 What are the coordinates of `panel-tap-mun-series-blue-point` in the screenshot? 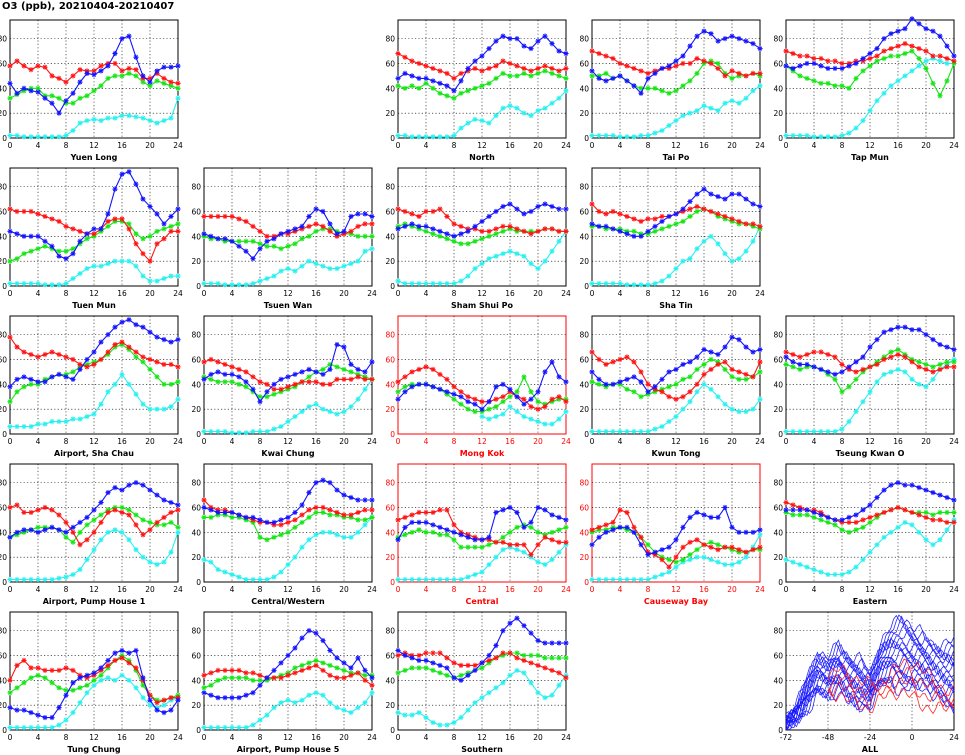 It's located at (870, 53).